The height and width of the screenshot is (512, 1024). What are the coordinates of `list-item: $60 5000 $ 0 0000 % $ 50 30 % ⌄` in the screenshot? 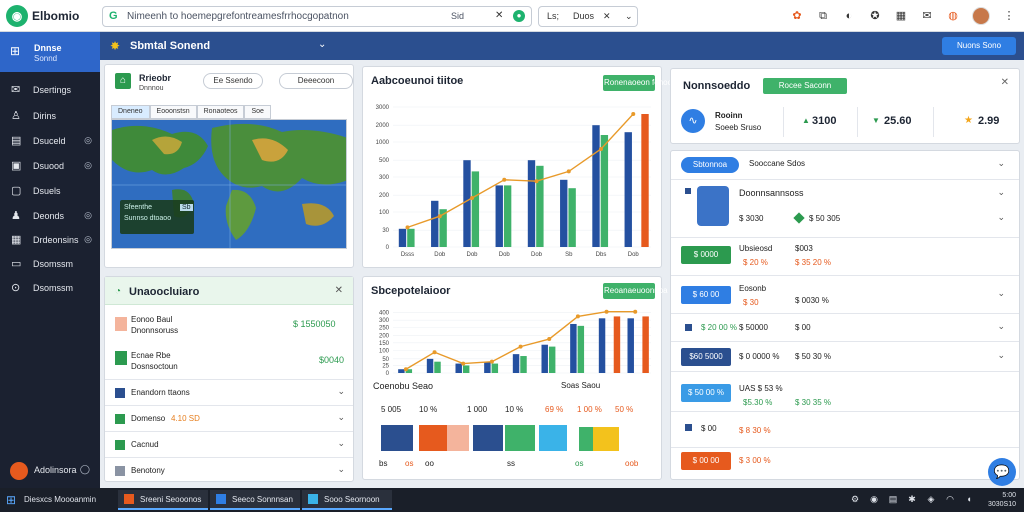 It's located at (845, 356).